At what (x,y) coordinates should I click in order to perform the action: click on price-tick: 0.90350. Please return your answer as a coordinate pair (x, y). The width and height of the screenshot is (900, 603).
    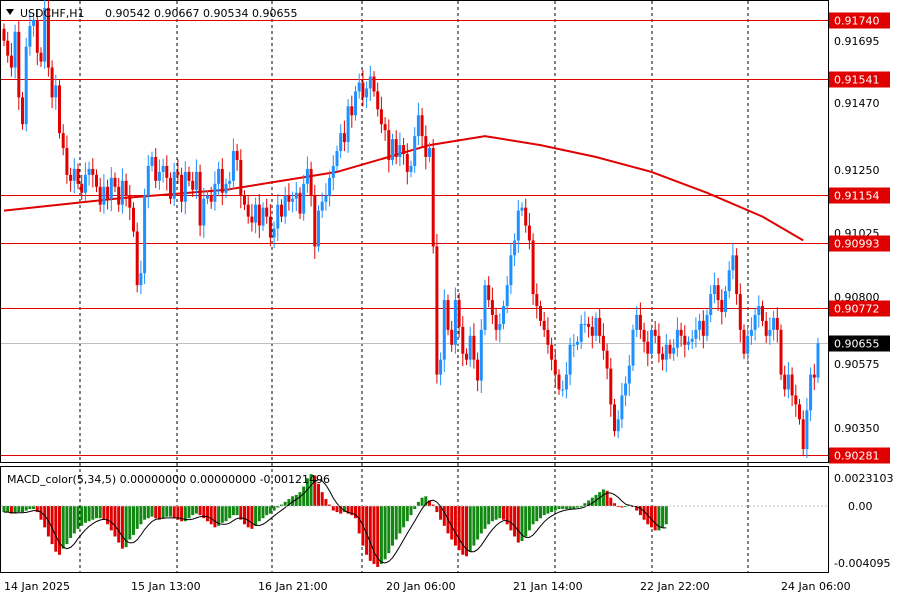
    Looking at the image, I should click on (857, 428).